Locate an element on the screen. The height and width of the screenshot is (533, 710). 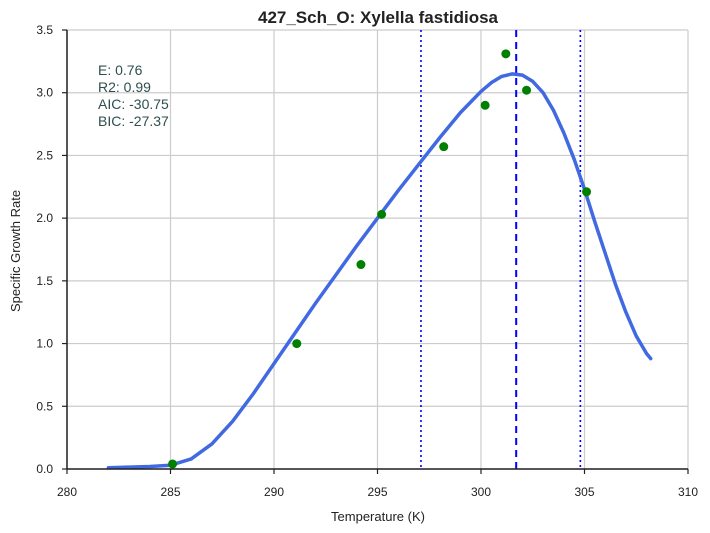
y-tick-label: 2.0 is located at coordinates (44, 218).